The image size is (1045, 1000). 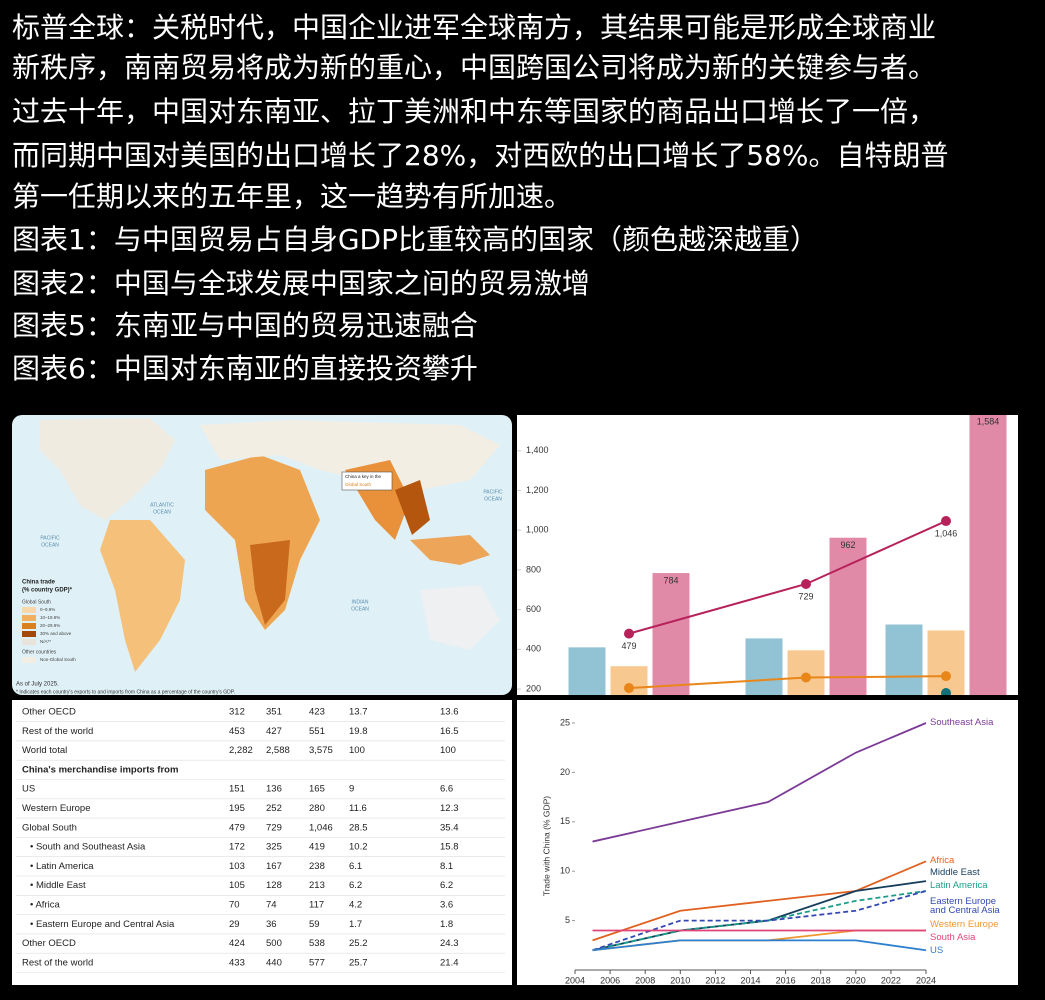 What do you see at coordinates (821, 980) in the screenshot?
I see `x-tick-label: 2018` at bounding box center [821, 980].